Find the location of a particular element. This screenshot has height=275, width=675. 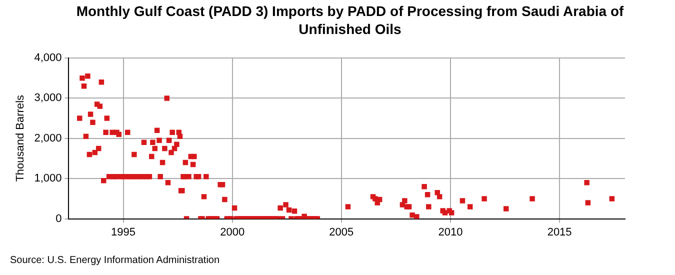

y-tick-label: 4,000 is located at coordinates (48, 58).